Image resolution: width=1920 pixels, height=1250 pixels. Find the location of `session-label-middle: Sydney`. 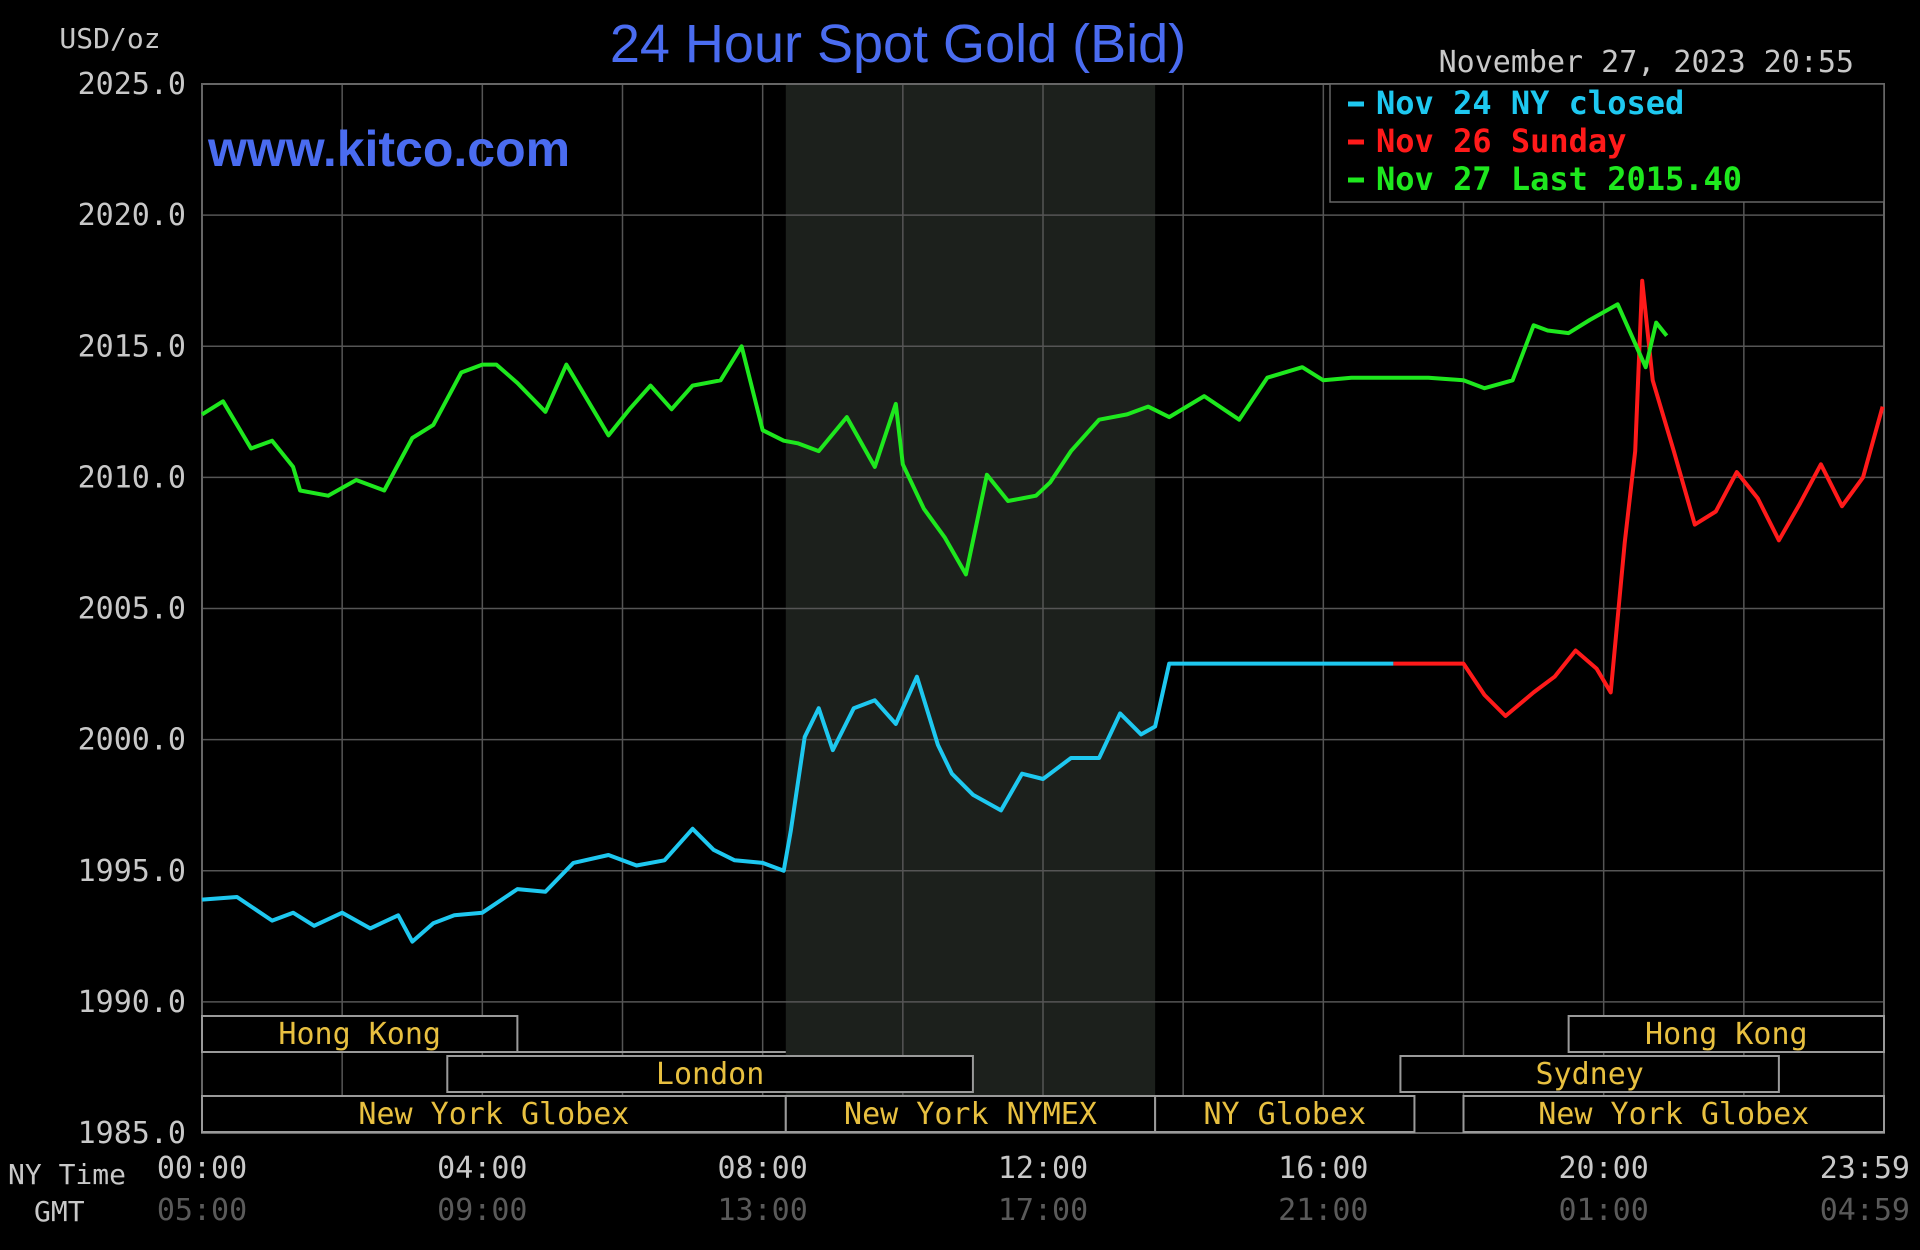

session-label-middle: Sydney is located at coordinates (1589, 1074).